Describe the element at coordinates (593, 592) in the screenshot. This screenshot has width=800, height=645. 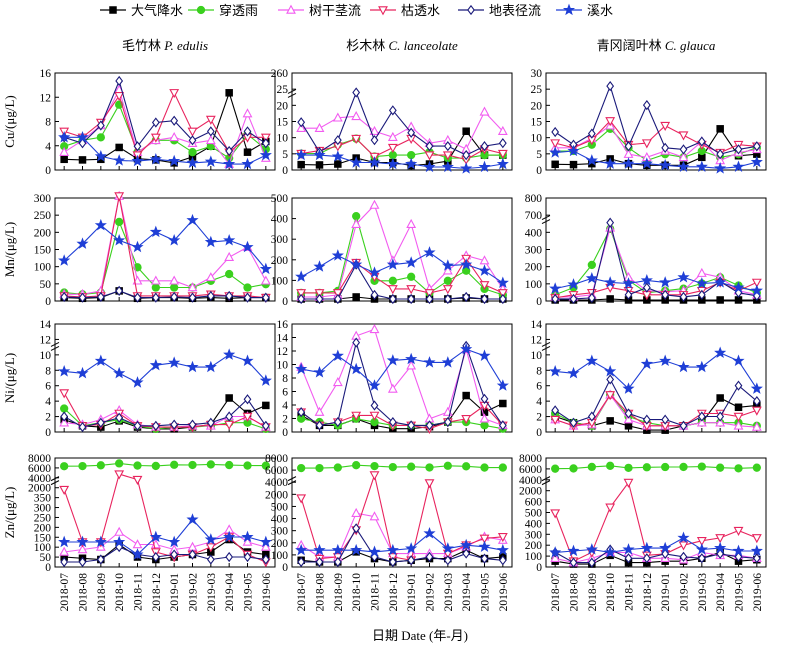
I see `x-tick-label: 2018-09` at that location.